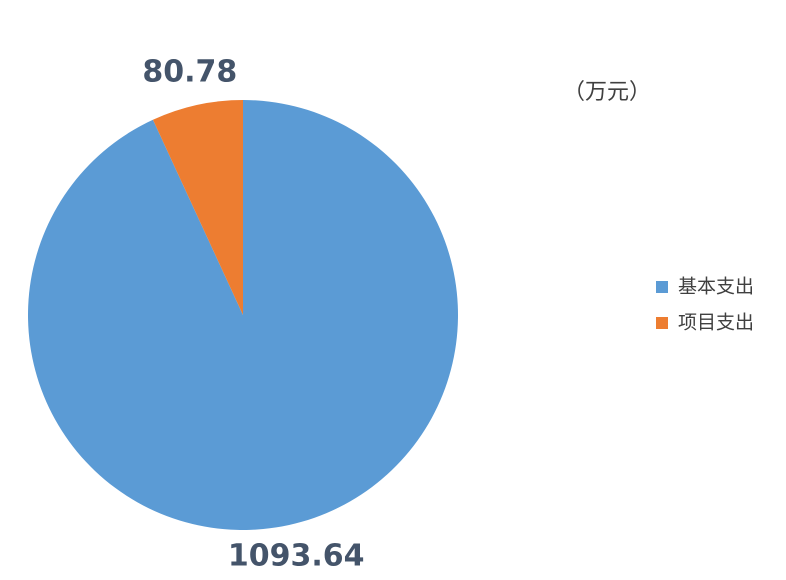 The image size is (786, 580). Describe the element at coordinates (197, 207) in the screenshot. I see `pie-slice` at that location.